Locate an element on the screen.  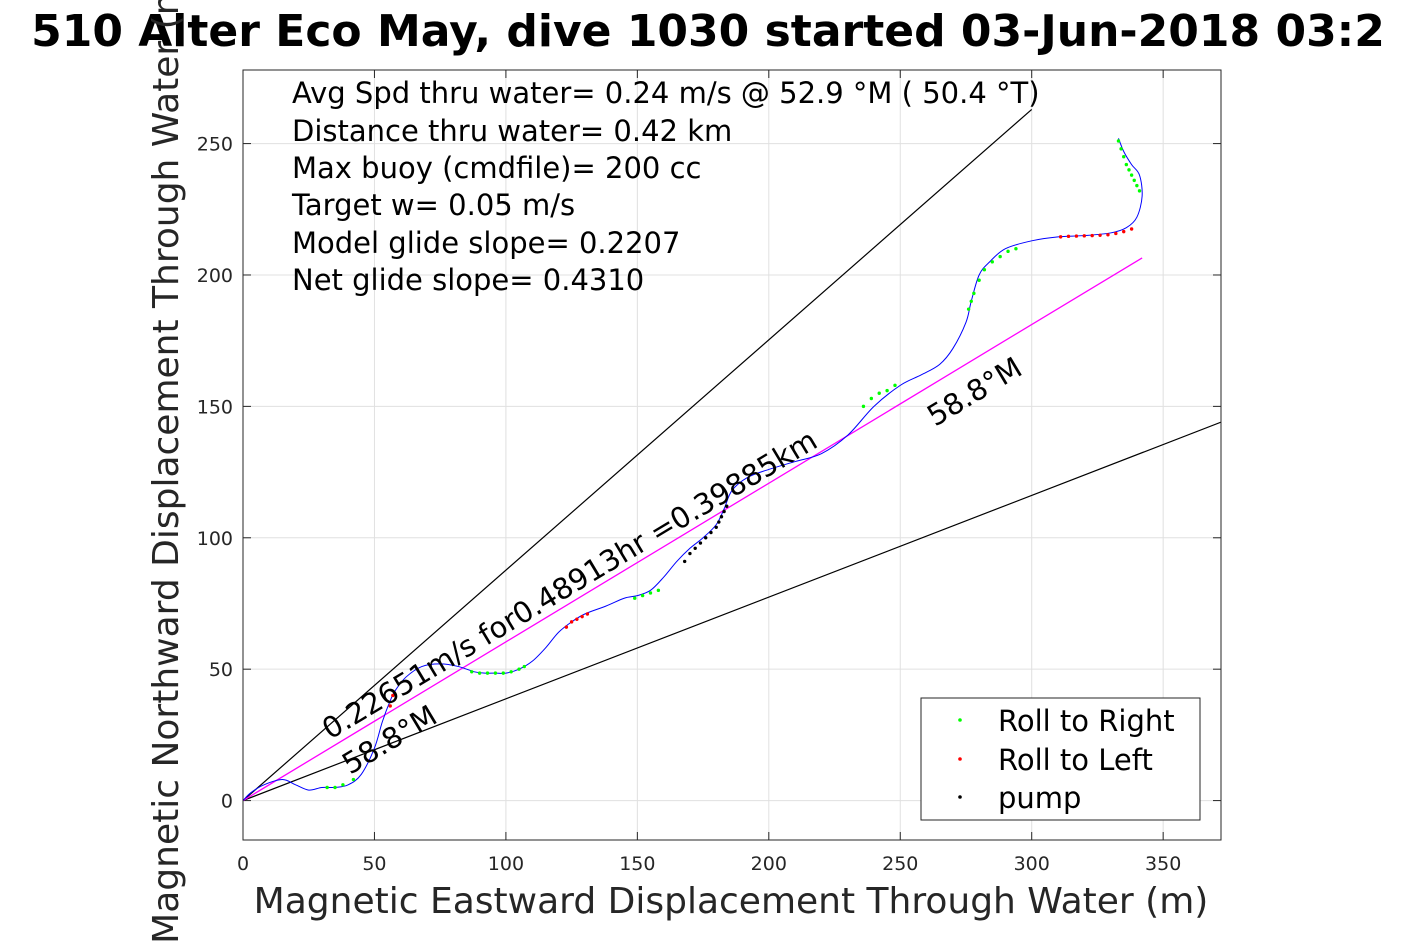
x-tick-label: 350 is located at coordinates (1163, 864).